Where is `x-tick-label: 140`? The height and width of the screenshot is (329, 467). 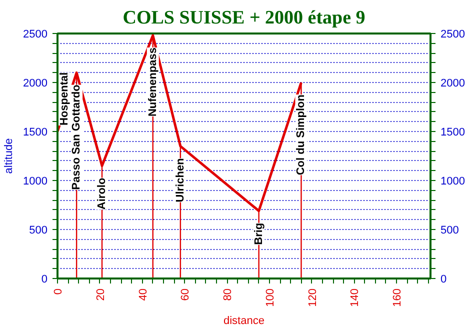 x-tick-label: 140 is located at coordinates (355, 297).